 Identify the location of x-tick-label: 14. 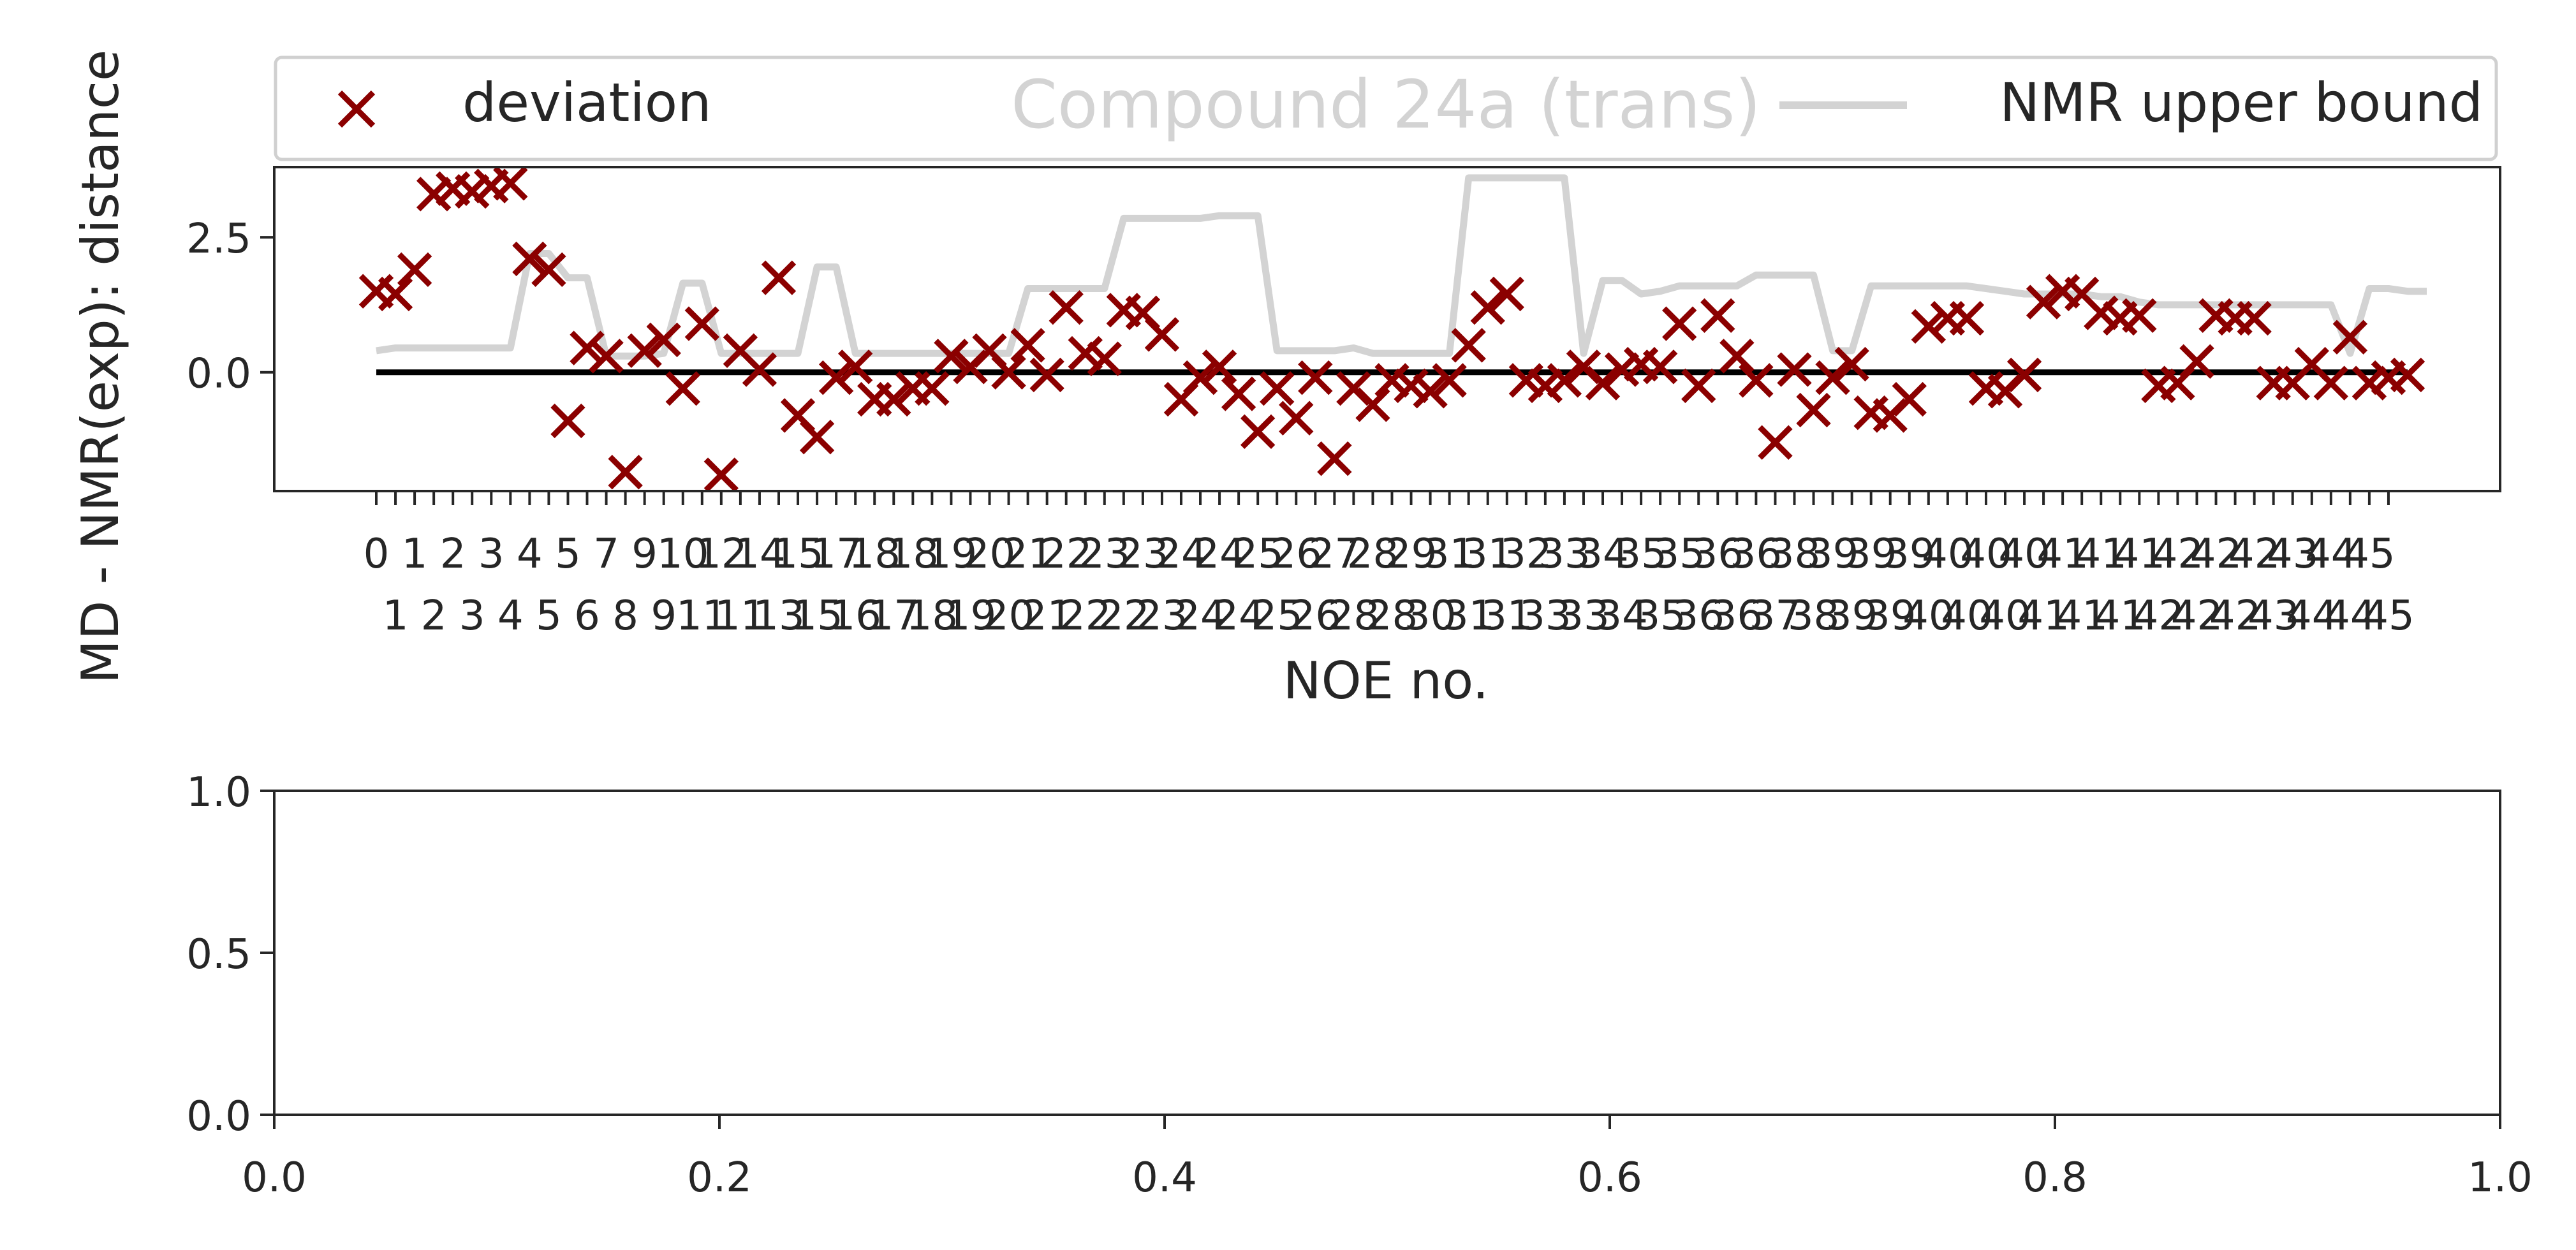
(759, 554).